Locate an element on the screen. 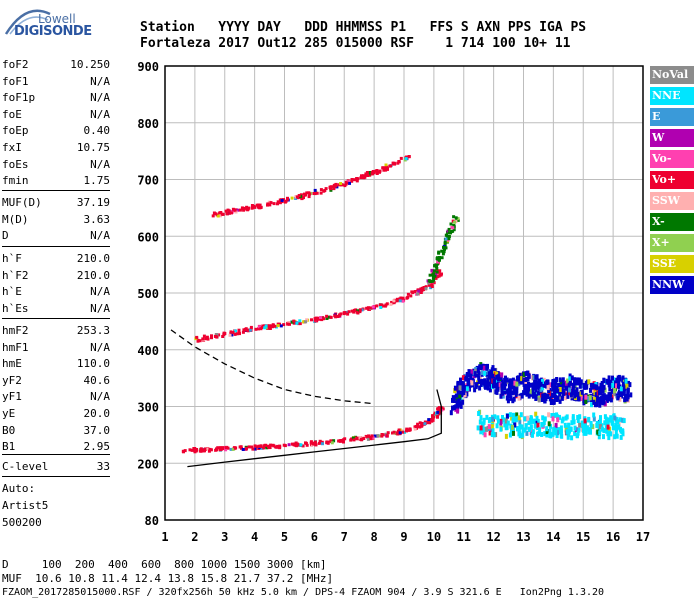 Image resolution: width=700 pixels, height=600 pixels. legend-item-x: X- is located at coordinates (672, 222).